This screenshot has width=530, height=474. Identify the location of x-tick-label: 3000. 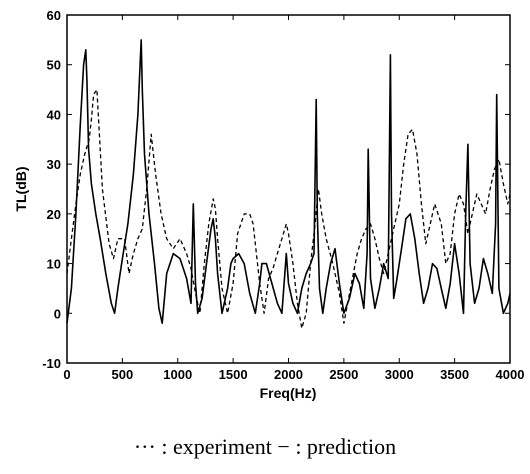
(399, 374).